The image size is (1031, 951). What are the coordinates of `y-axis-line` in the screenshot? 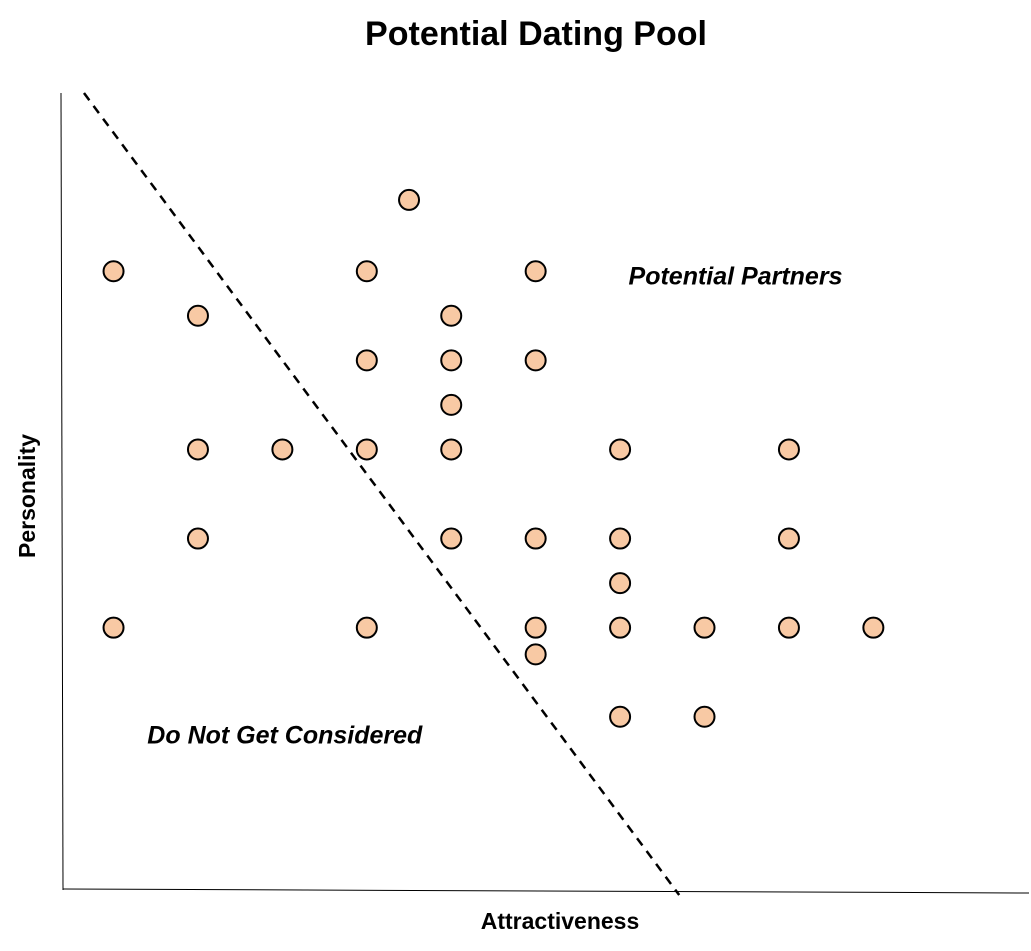 It's located at (62, 491).